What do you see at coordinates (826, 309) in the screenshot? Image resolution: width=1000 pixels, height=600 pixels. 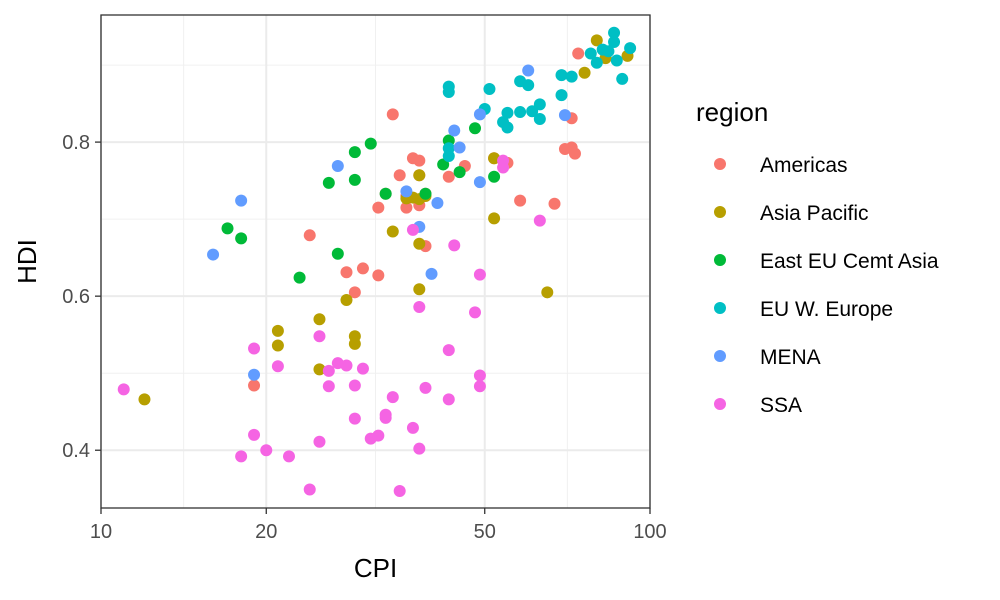 I see `legend-label-eu-w-europe: EU W. Europe` at bounding box center [826, 309].